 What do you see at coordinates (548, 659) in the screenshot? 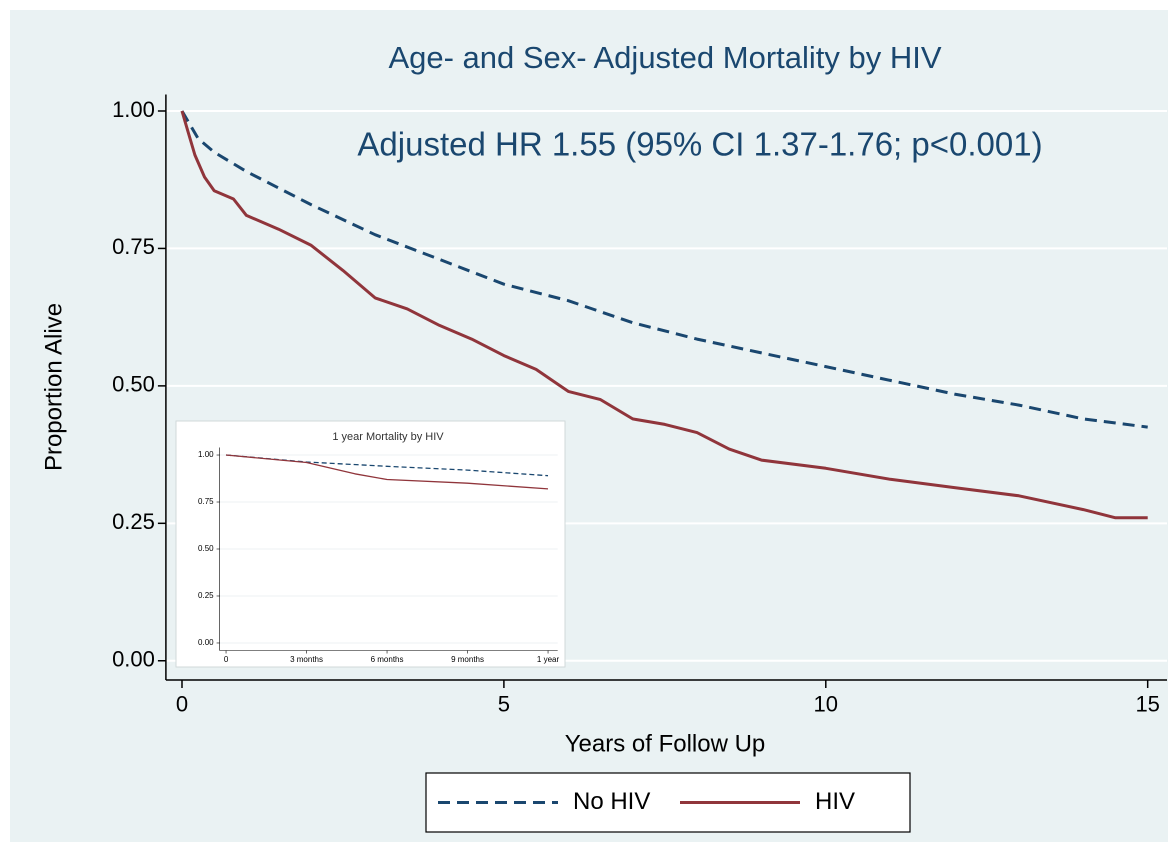
I see `x-tick-label: 1 year` at bounding box center [548, 659].